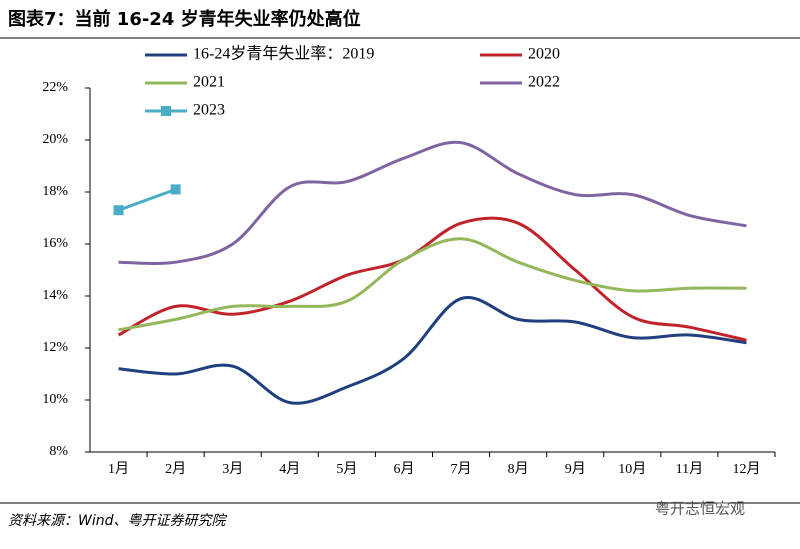 This screenshot has width=800, height=549. Describe the element at coordinates (55, 191) in the screenshot. I see `y-tick-label: 18%` at that location.